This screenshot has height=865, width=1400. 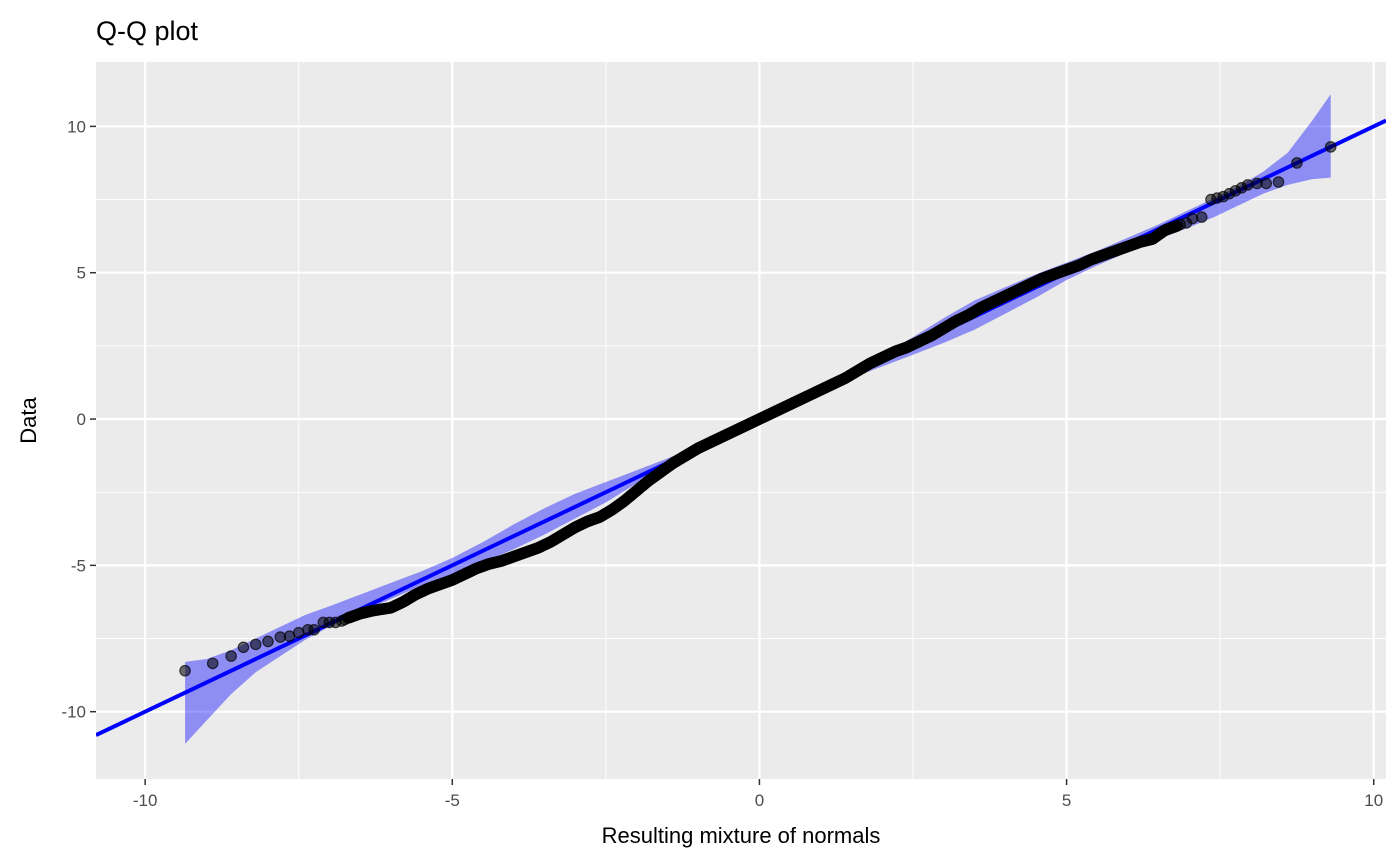 I want to click on y-axis-title: Data, so click(x=28, y=420).